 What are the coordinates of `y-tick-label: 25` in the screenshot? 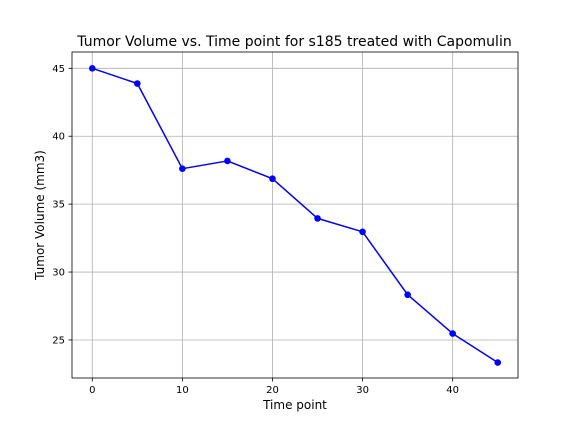 It's located at (58, 340).